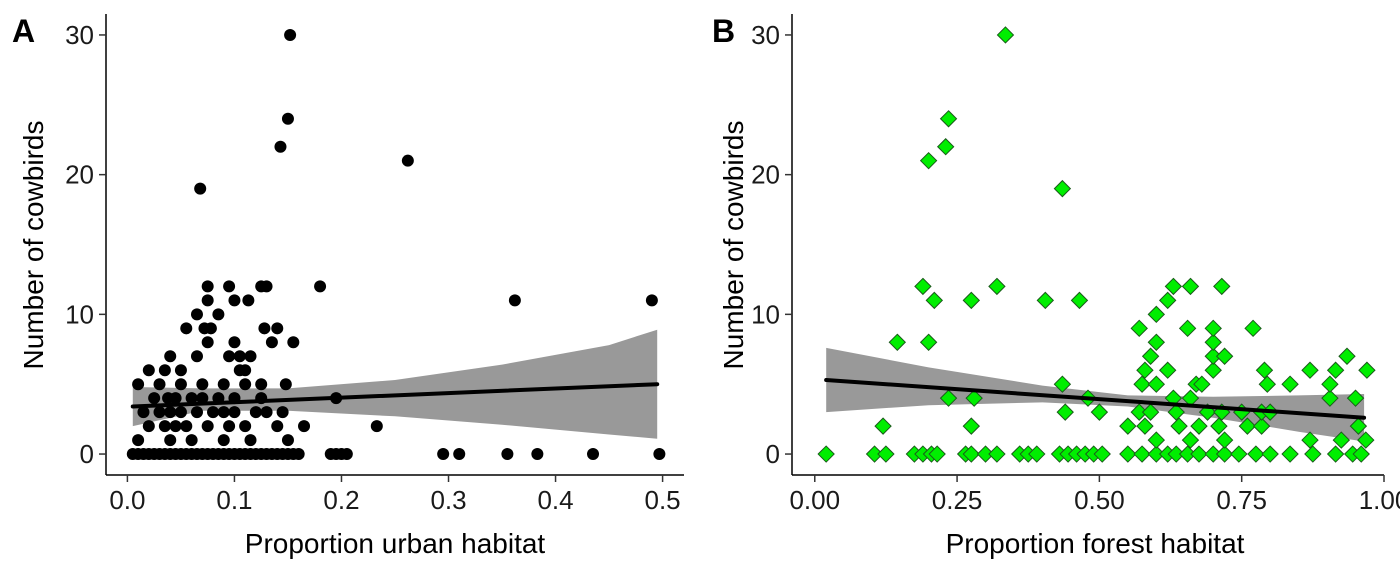 The height and width of the screenshot is (576, 1400). Describe the element at coordinates (1099, 500) in the screenshot. I see `panel-b-x-tick-label: 0.50` at that location.